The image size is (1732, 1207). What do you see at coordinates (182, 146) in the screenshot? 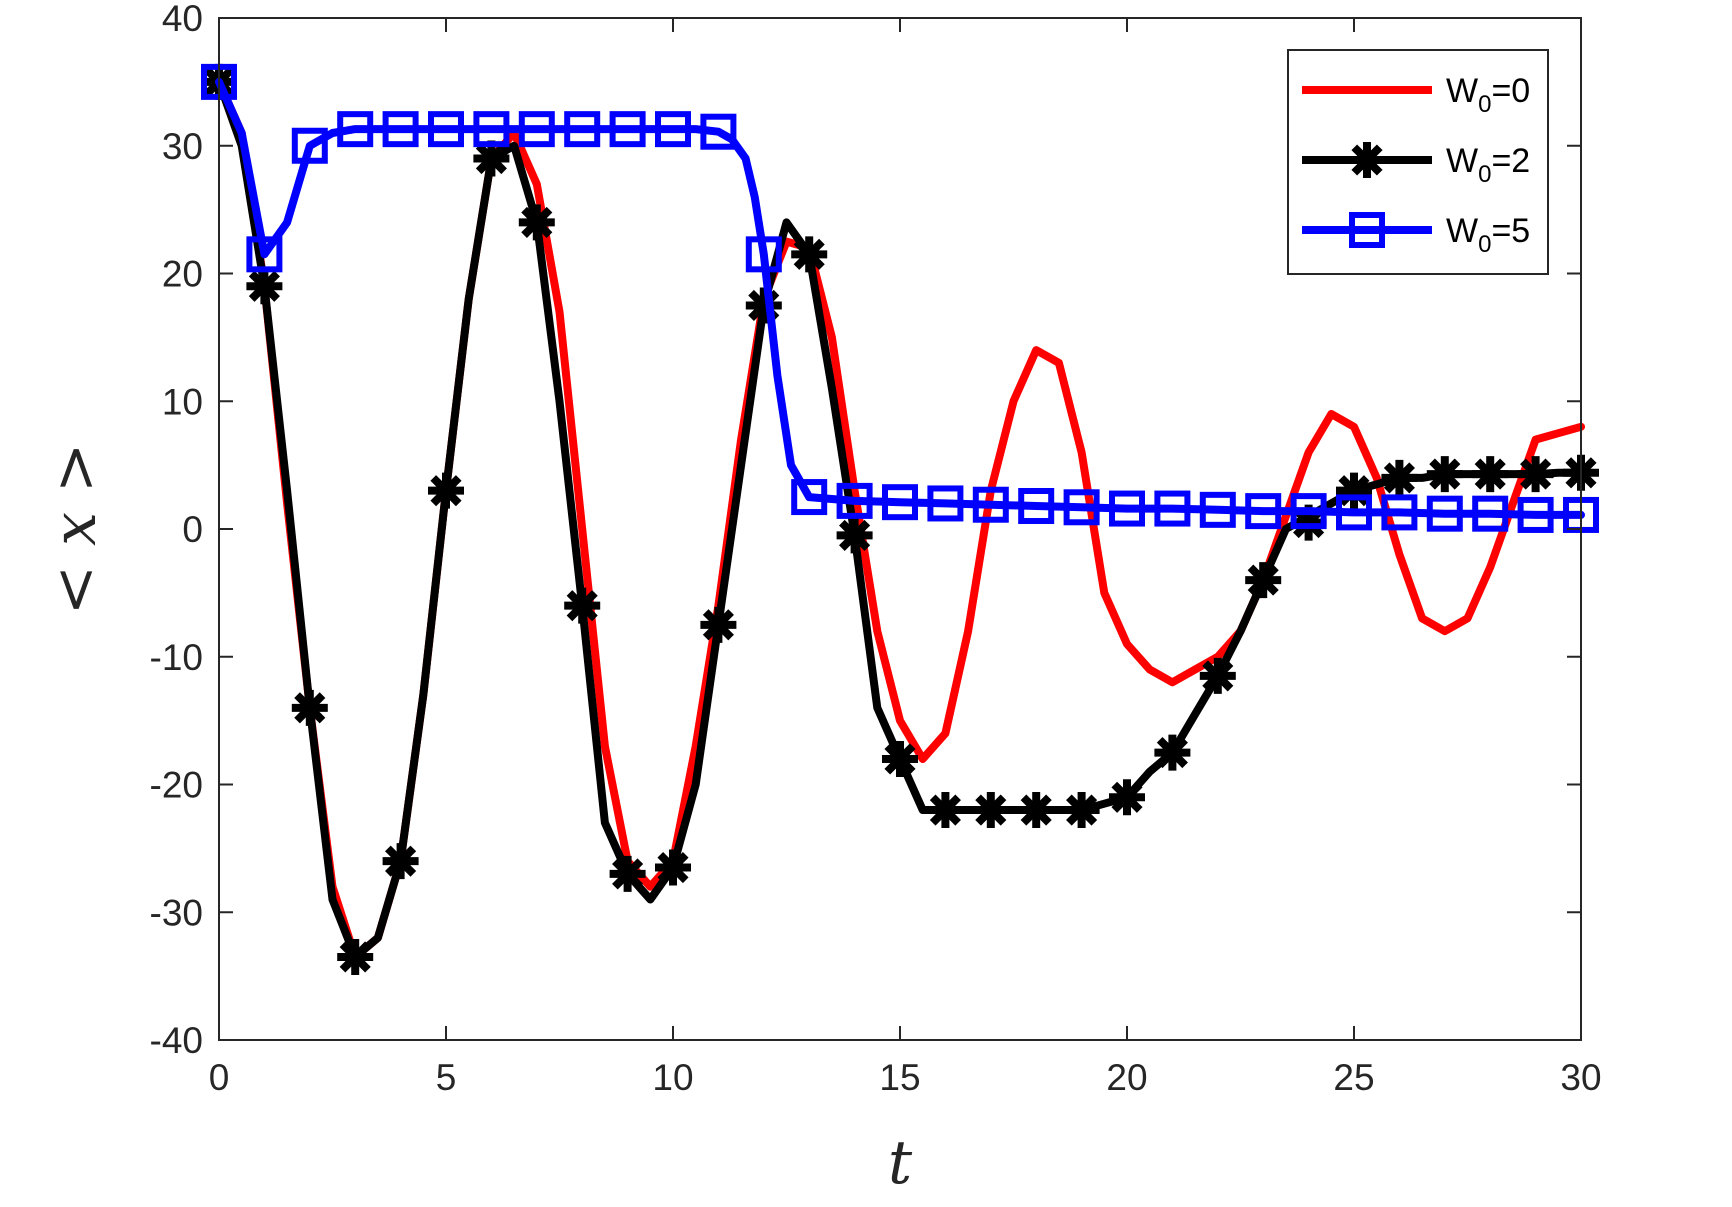
I see `y-tick-label: 30` at bounding box center [182, 146].